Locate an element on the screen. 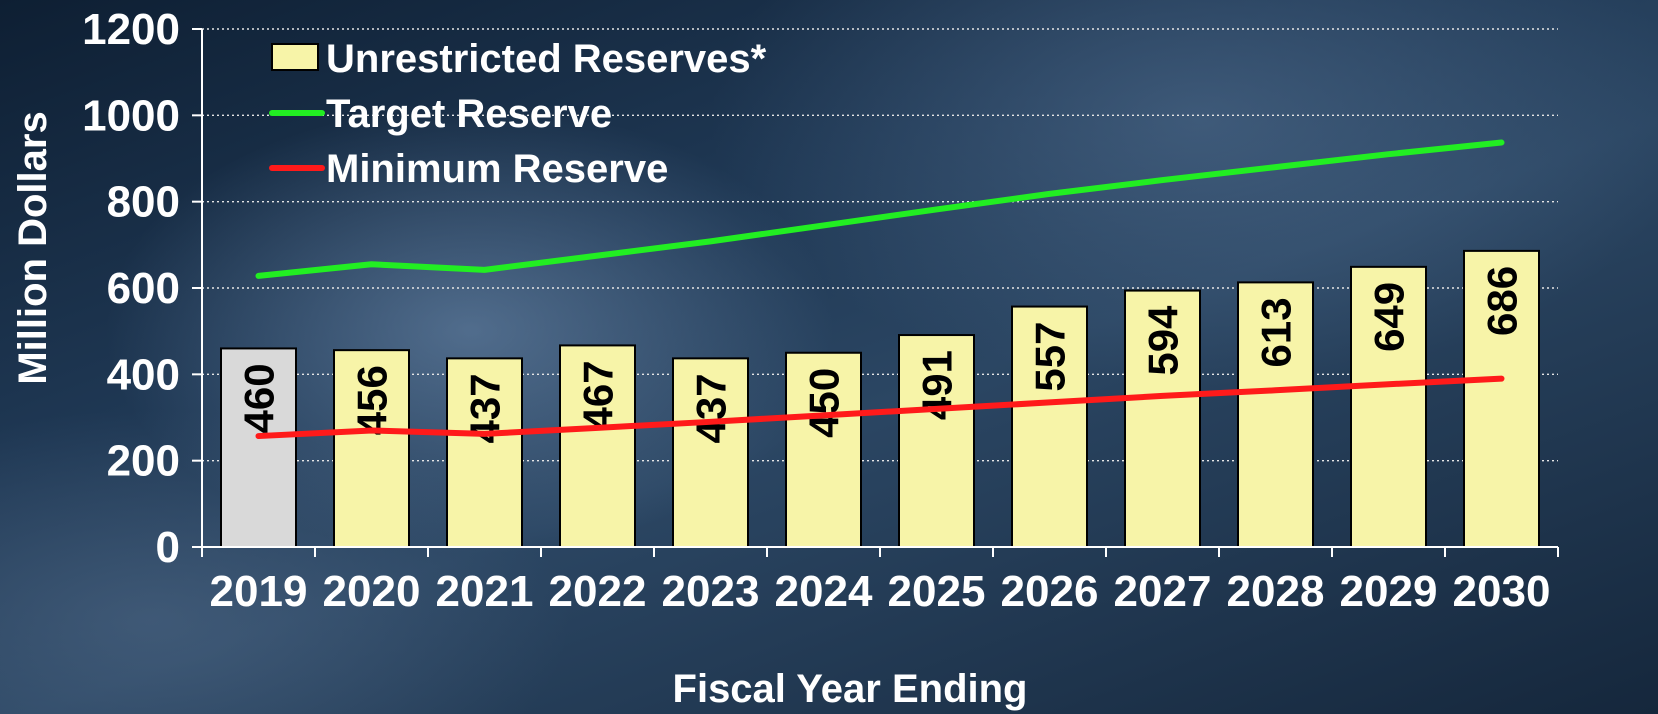  x-tick-label-2022: 2022 is located at coordinates (598, 591).